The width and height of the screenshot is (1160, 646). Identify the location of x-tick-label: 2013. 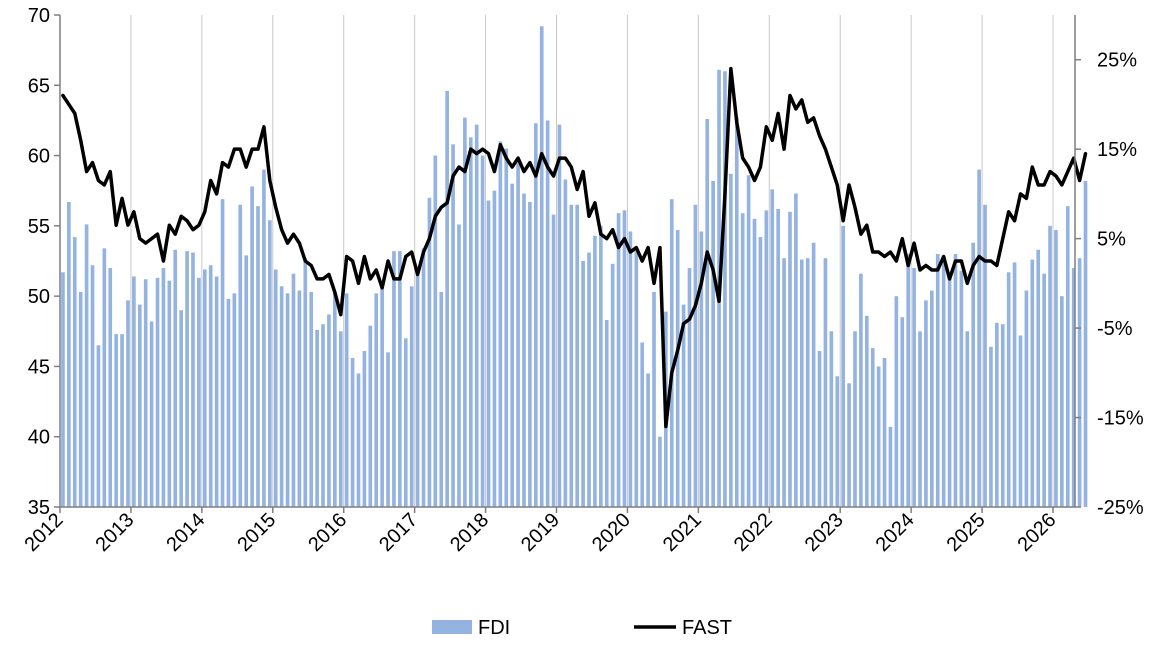
(114, 532).